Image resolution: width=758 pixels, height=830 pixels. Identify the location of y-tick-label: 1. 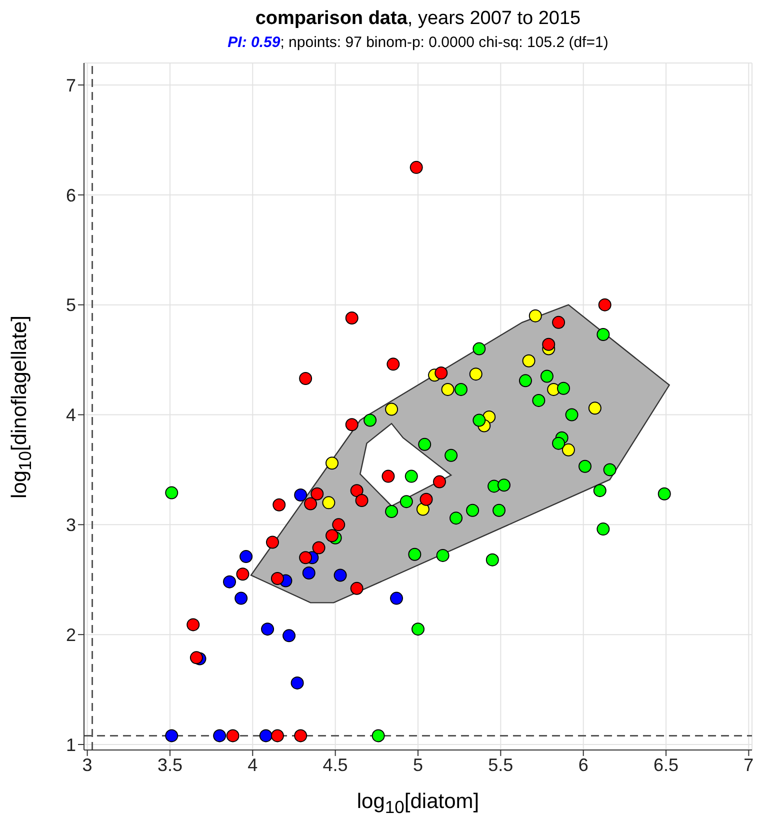
(71, 744).